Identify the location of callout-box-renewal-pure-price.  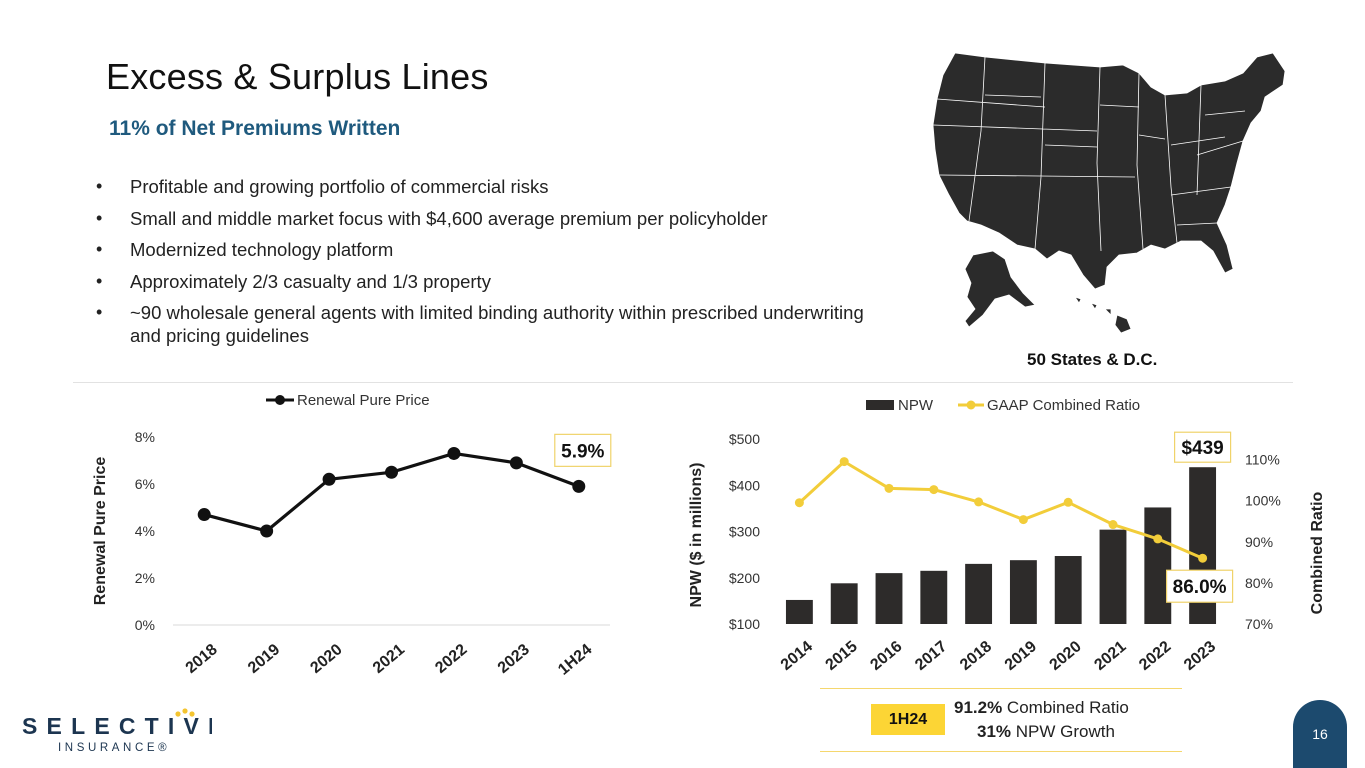
(583, 450).